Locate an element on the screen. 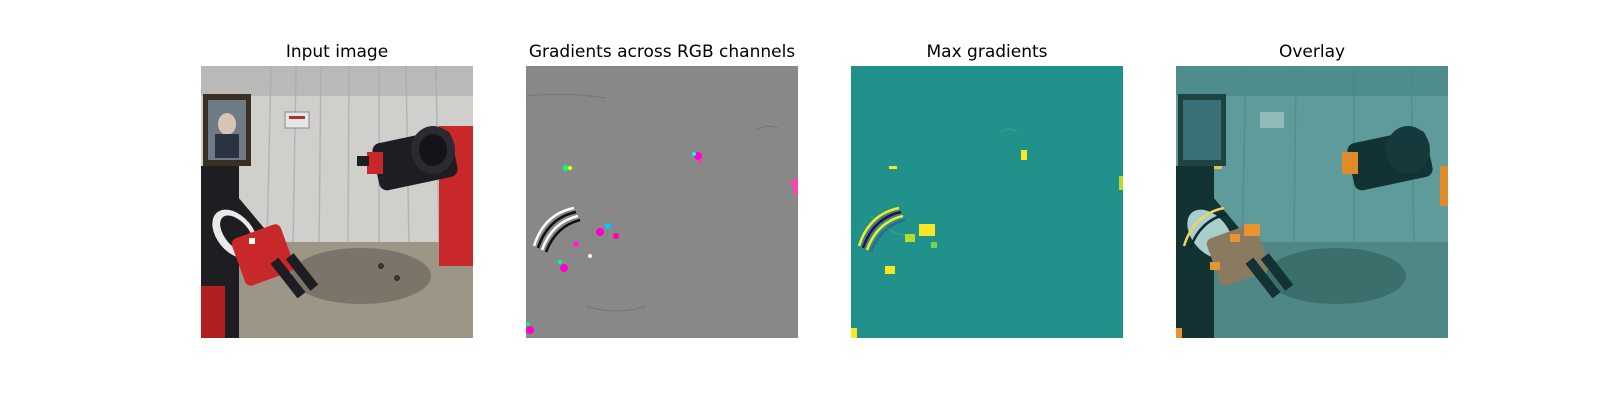 The image size is (1600, 400). input-image is located at coordinates (337, 202).